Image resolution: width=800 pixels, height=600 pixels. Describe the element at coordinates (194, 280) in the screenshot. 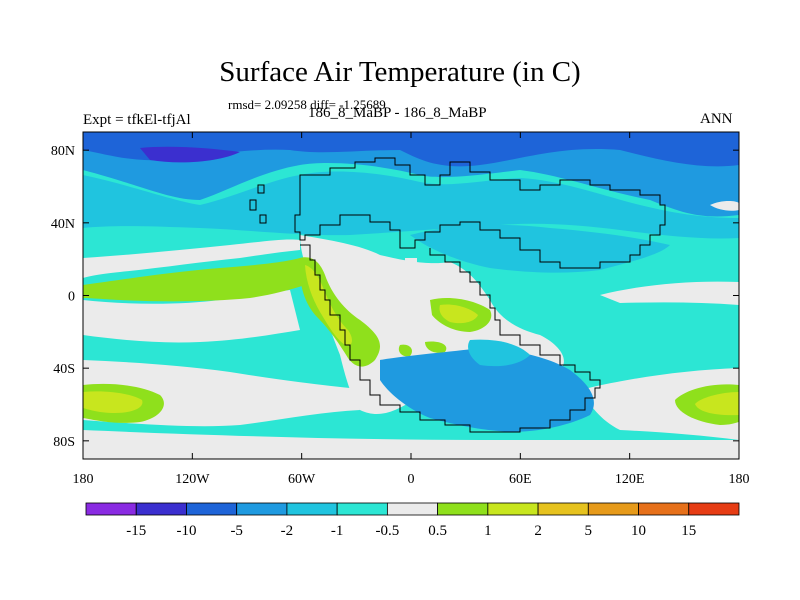

I see `field-positive-green-west` at that location.